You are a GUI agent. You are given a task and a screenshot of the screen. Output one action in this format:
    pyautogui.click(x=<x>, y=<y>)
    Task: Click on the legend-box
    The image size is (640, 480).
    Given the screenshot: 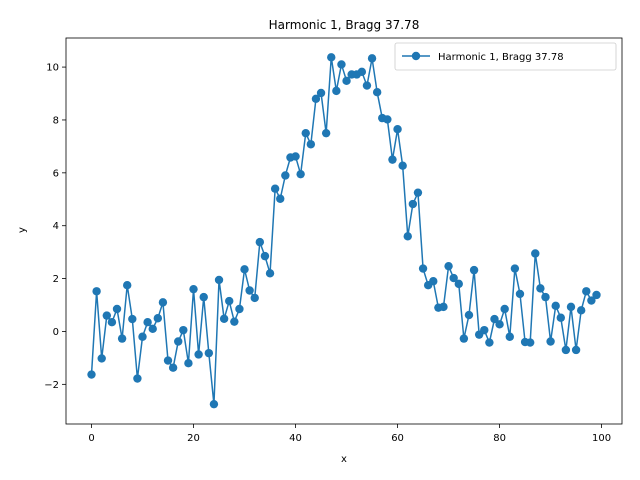 What is the action you would take?
    pyautogui.click(x=505, y=56)
    